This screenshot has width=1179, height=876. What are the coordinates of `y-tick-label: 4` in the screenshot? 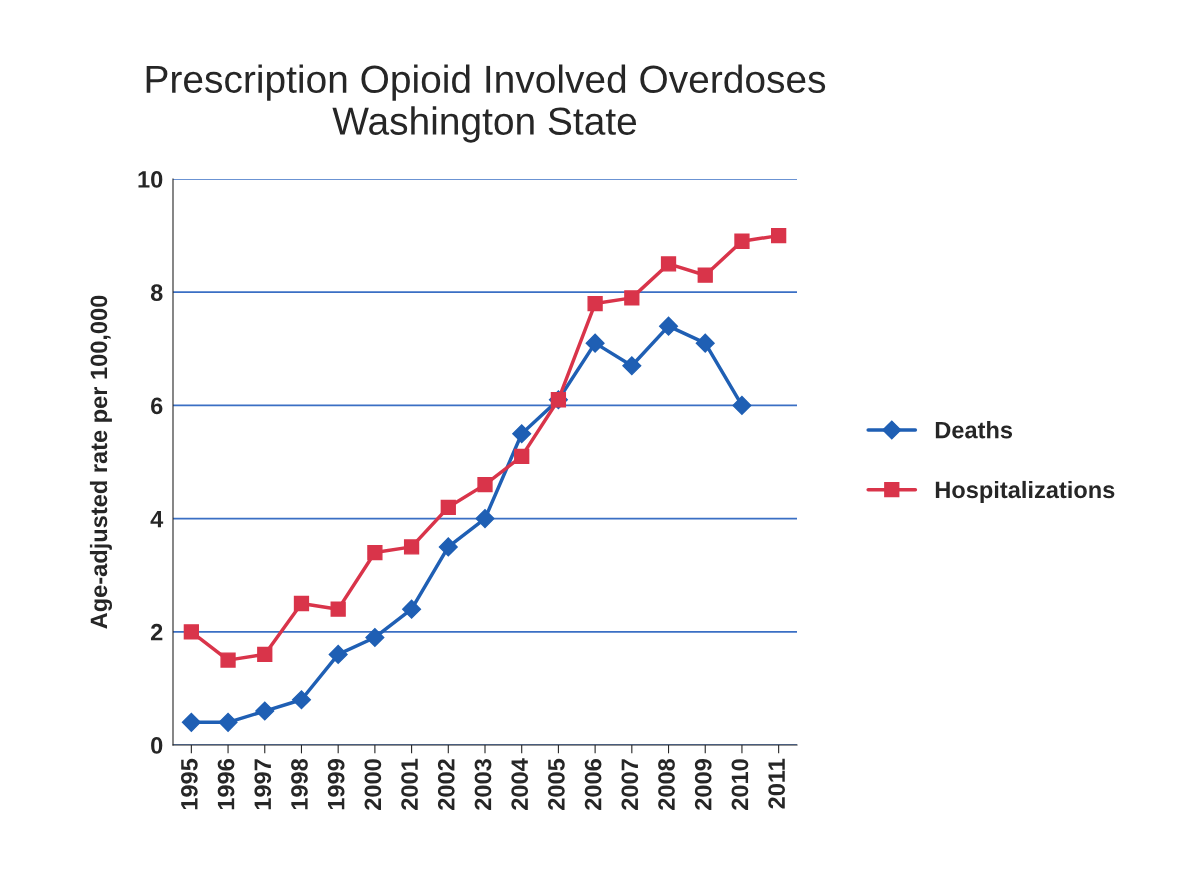 It's located at (157, 519).